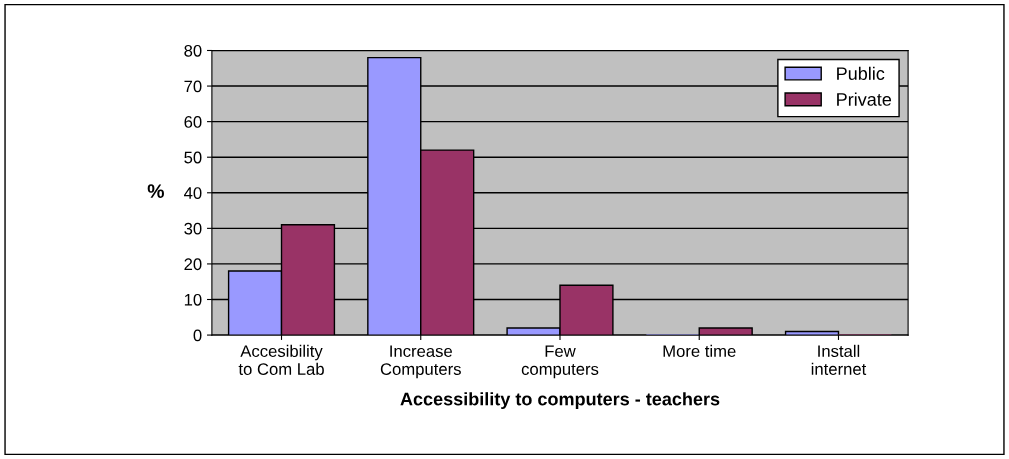  What do you see at coordinates (281, 359) in the screenshot?
I see `x-tick-label: Accesibility to Com Lab` at bounding box center [281, 359].